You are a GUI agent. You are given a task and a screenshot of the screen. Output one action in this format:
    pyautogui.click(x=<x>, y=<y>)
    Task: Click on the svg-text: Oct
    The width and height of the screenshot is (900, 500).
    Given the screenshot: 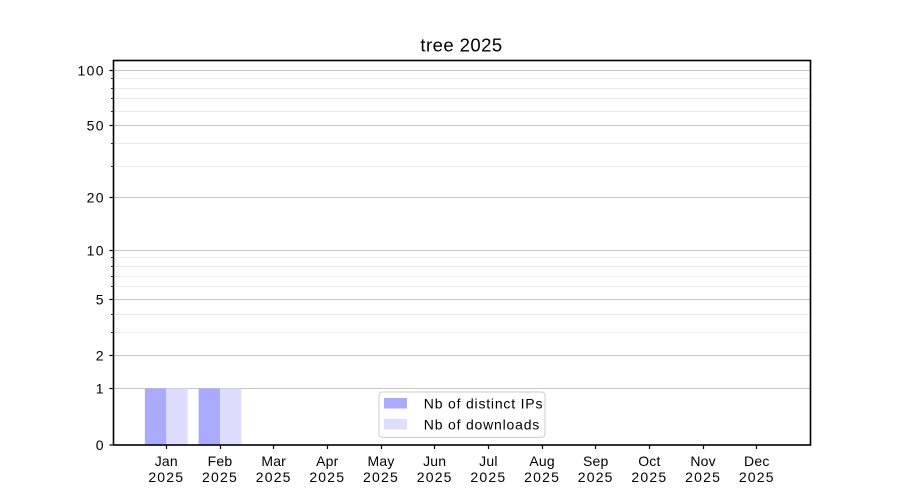 What is the action you would take?
    pyautogui.click(x=649, y=461)
    